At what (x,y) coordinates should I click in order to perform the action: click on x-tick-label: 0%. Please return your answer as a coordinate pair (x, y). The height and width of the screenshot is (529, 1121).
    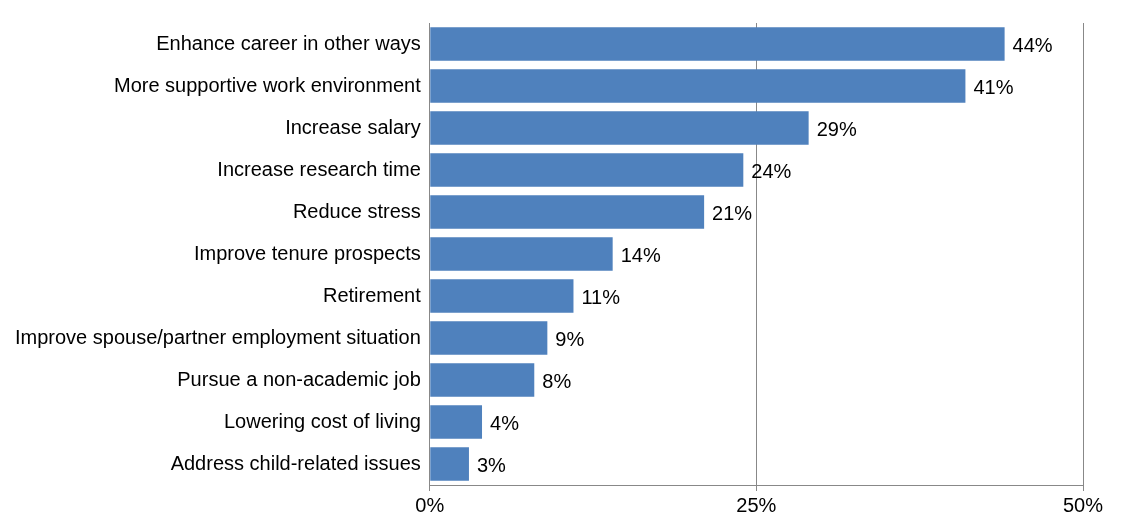
    Looking at the image, I should click on (430, 504).